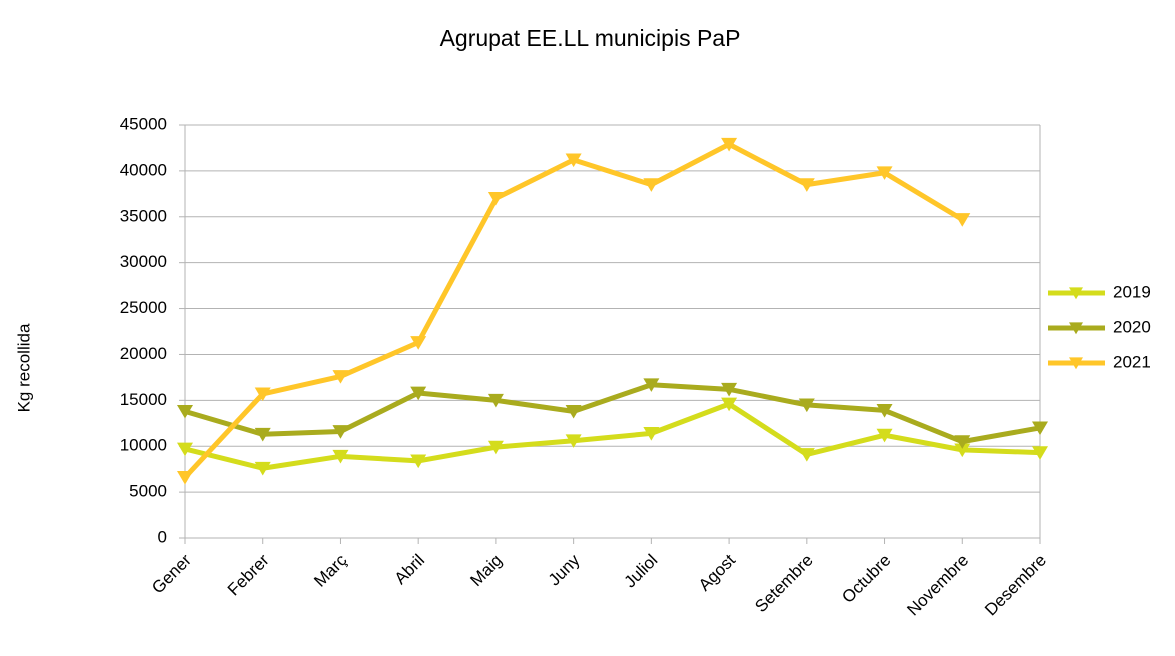 Image resolution: width=1175 pixels, height=656 pixels. Describe the element at coordinates (143, 169) in the screenshot. I see `y-tick-label: 40000` at that location.